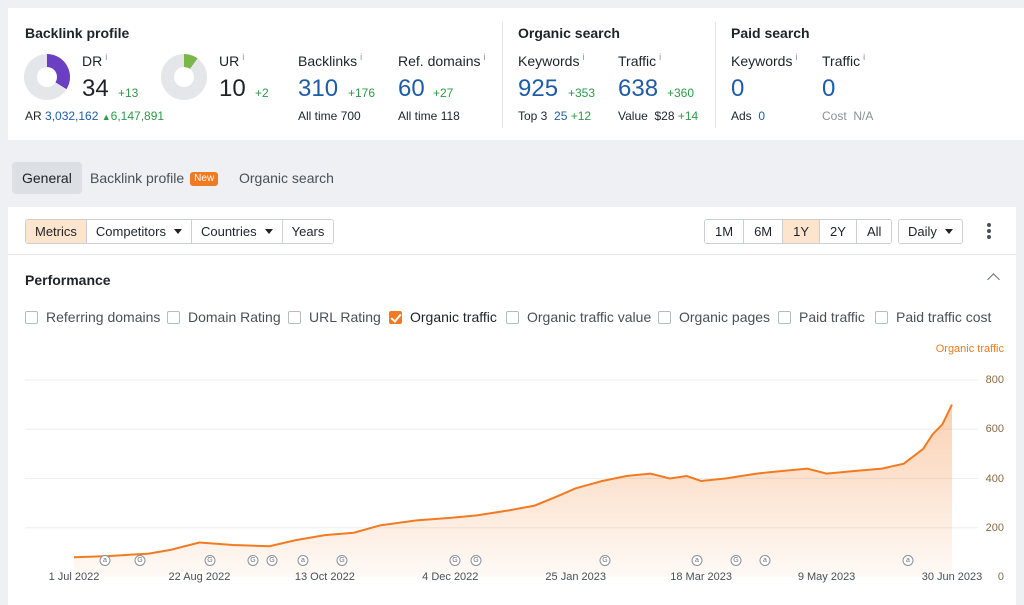 This screenshot has height=605, width=1024. What do you see at coordinates (640, 60) in the screenshot?
I see `organic-traffic-label: Traffic i` at bounding box center [640, 60].